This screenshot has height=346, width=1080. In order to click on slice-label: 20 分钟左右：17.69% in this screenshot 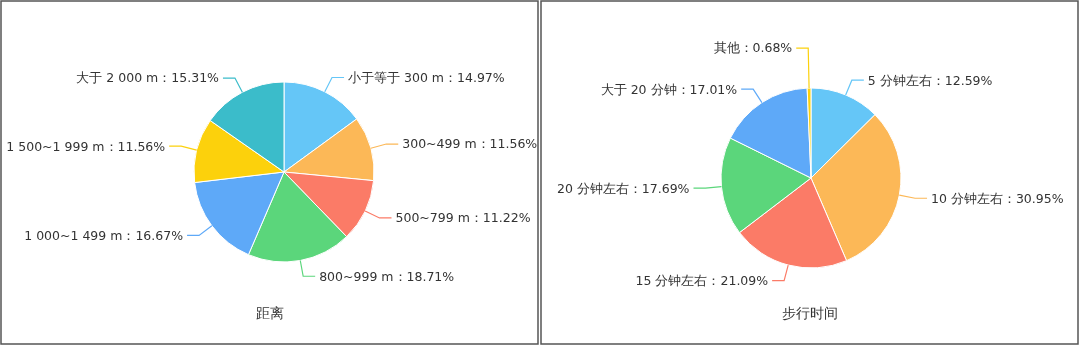, I will do `click(623, 188)`.